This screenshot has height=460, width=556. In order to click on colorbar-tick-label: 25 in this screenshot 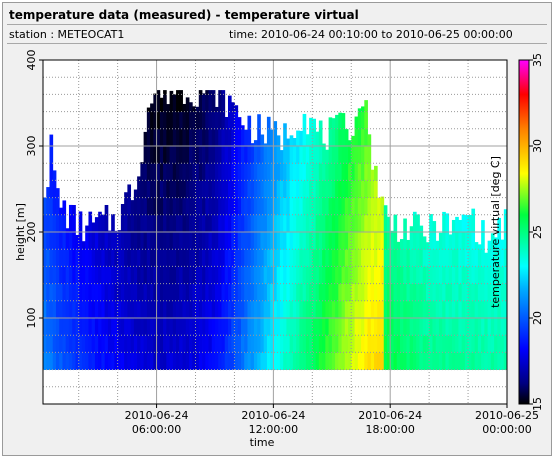, I will do `click(537, 232)`.